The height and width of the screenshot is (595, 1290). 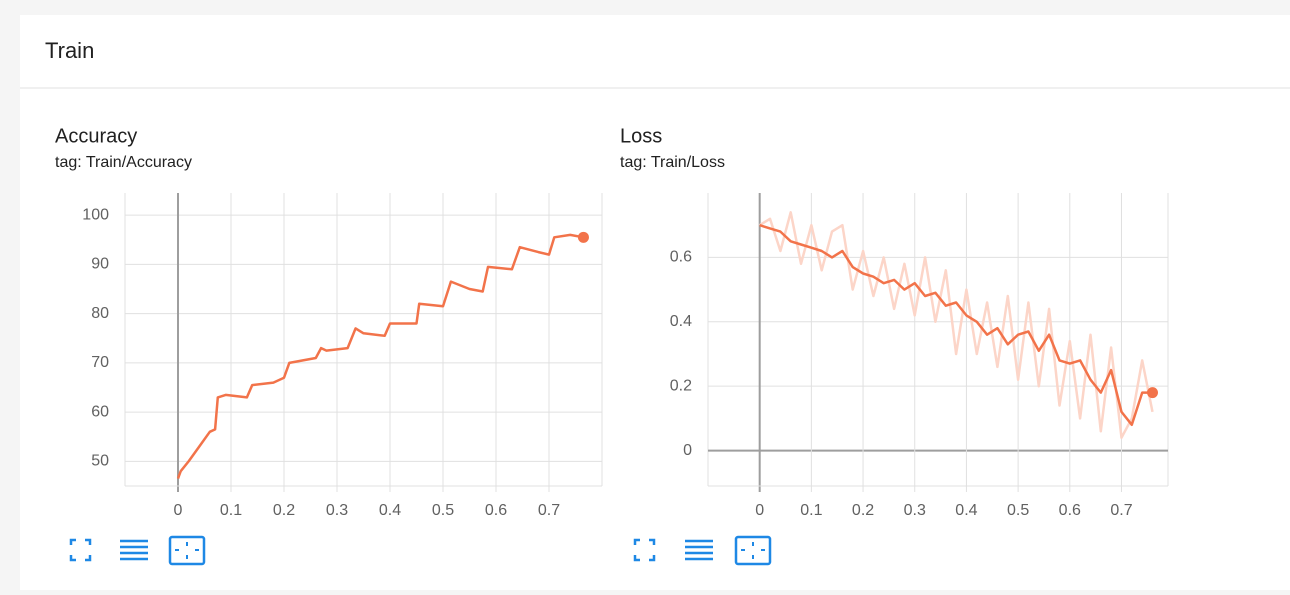 What do you see at coordinates (100, 461) in the screenshot?
I see `y-tick-label: 50` at bounding box center [100, 461].